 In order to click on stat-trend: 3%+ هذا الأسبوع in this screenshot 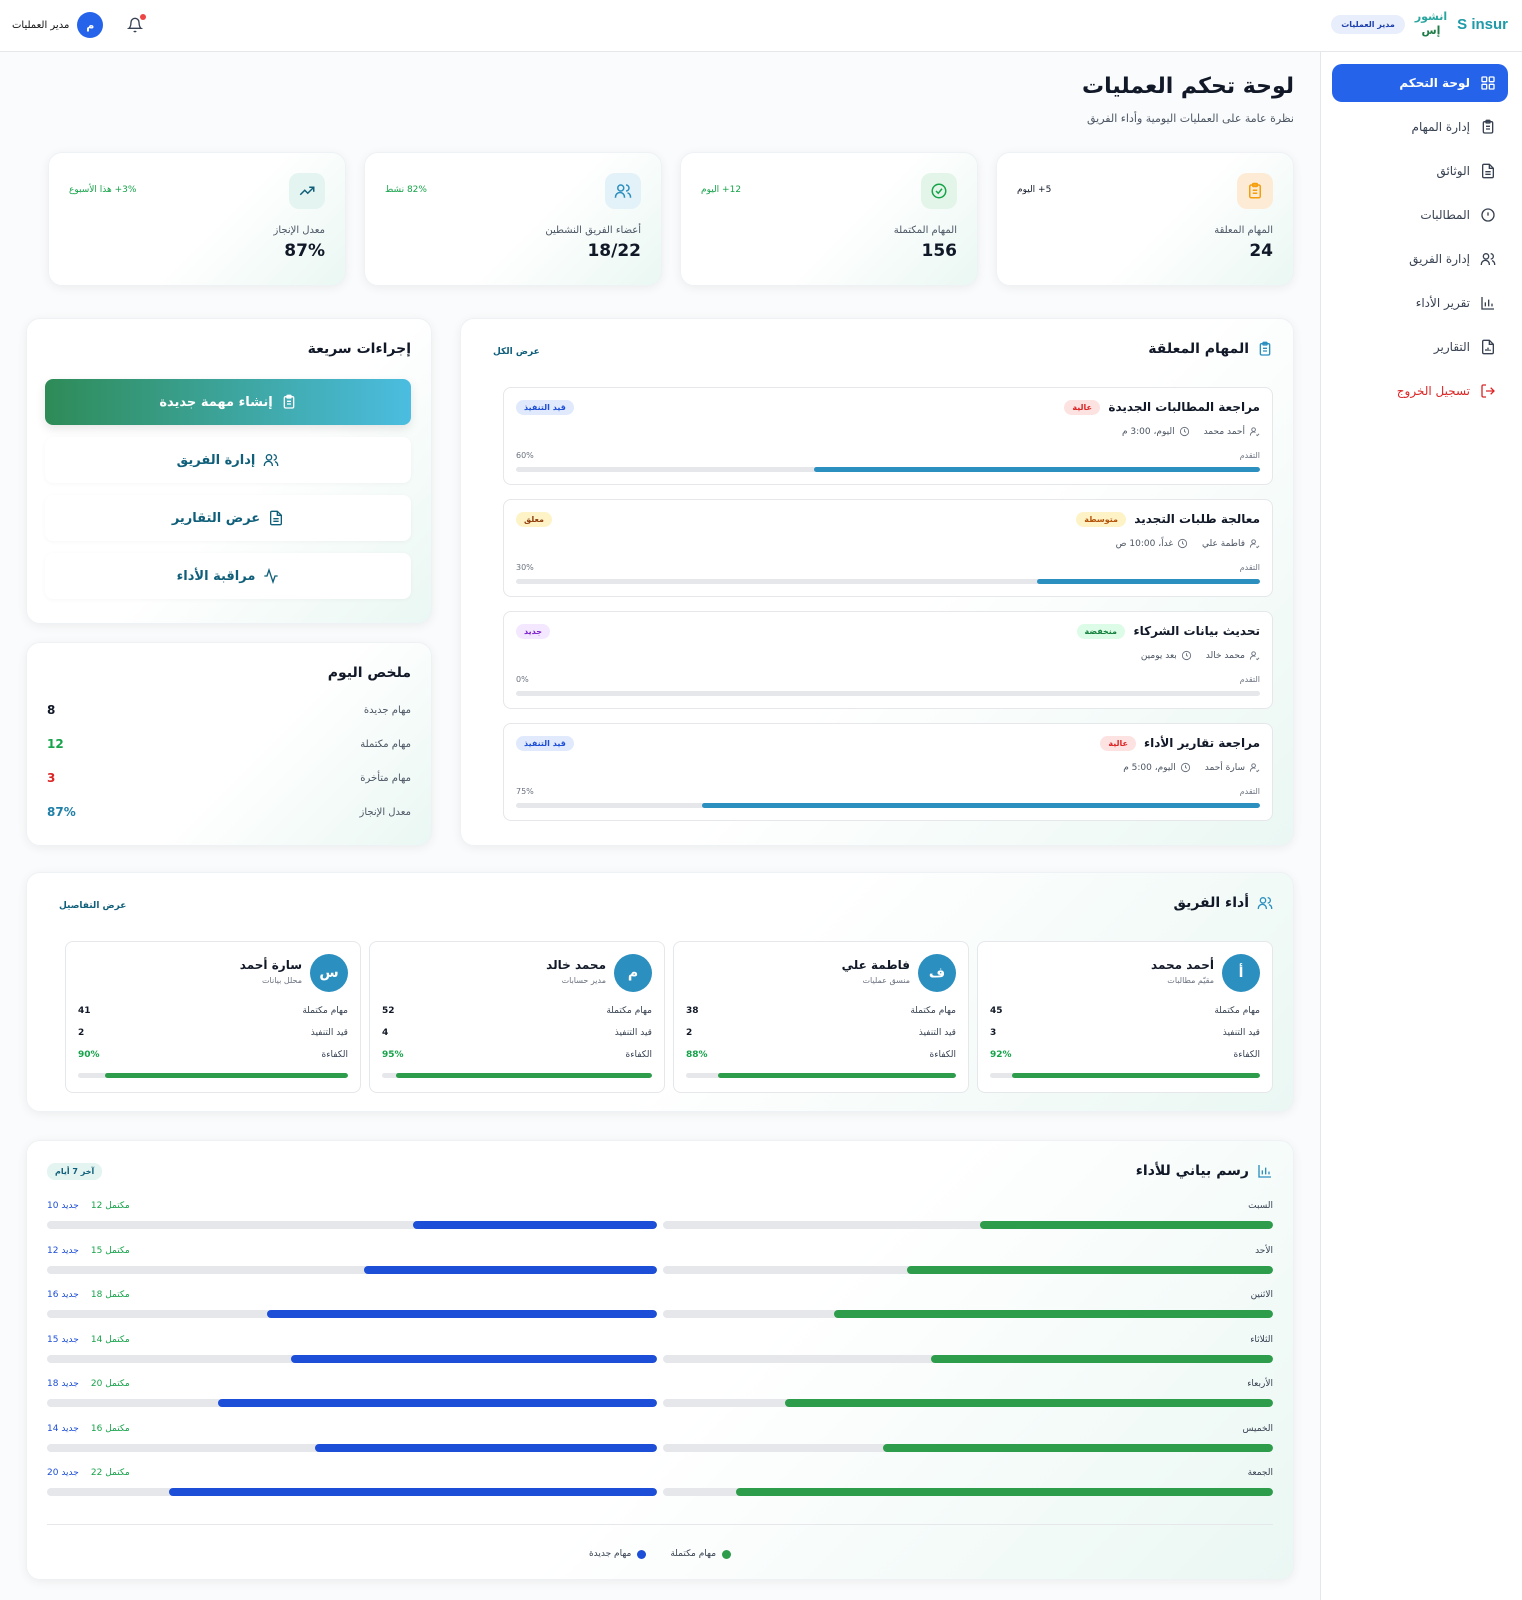, I will do `click(103, 190)`.